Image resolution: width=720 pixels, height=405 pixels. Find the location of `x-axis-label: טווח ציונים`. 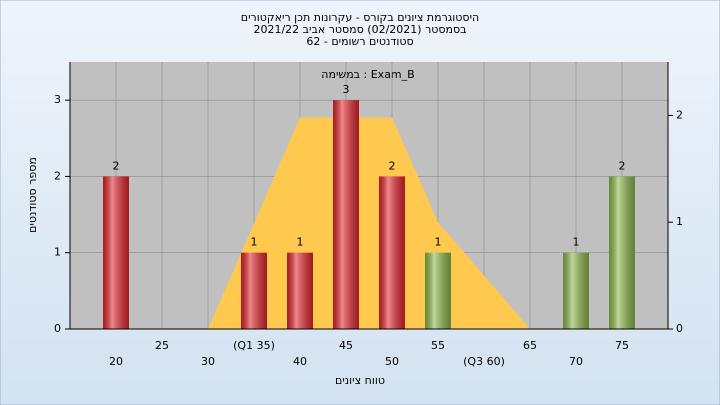

x-axis-label: טווח ציונים is located at coordinates (360, 380).